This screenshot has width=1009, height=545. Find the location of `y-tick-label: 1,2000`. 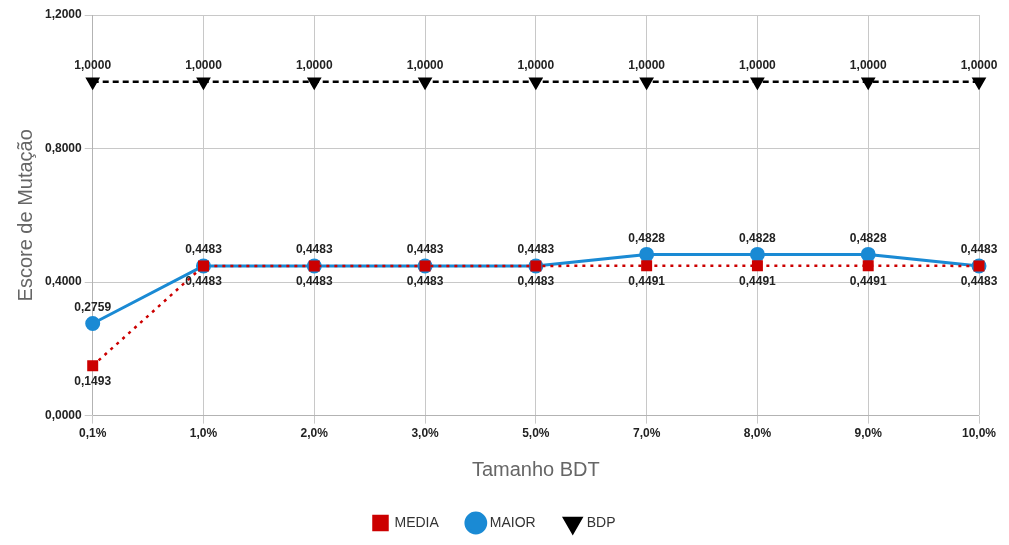

y-tick-label: 1,2000 is located at coordinates (64, 14).